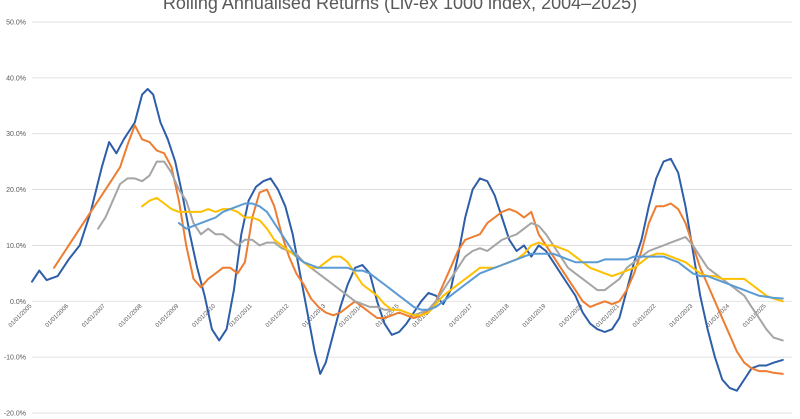 The image size is (800, 419). Describe the element at coordinates (16, 23) in the screenshot. I see `y-tick-label: 50.0%` at that location.